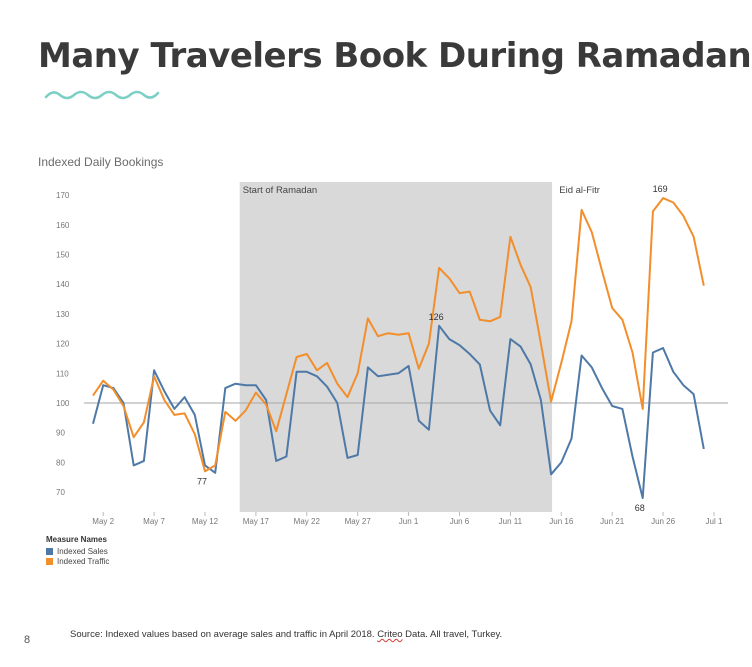  What do you see at coordinates (307, 521) in the screenshot?
I see `x-tick-label: May 22` at bounding box center [307, 521].